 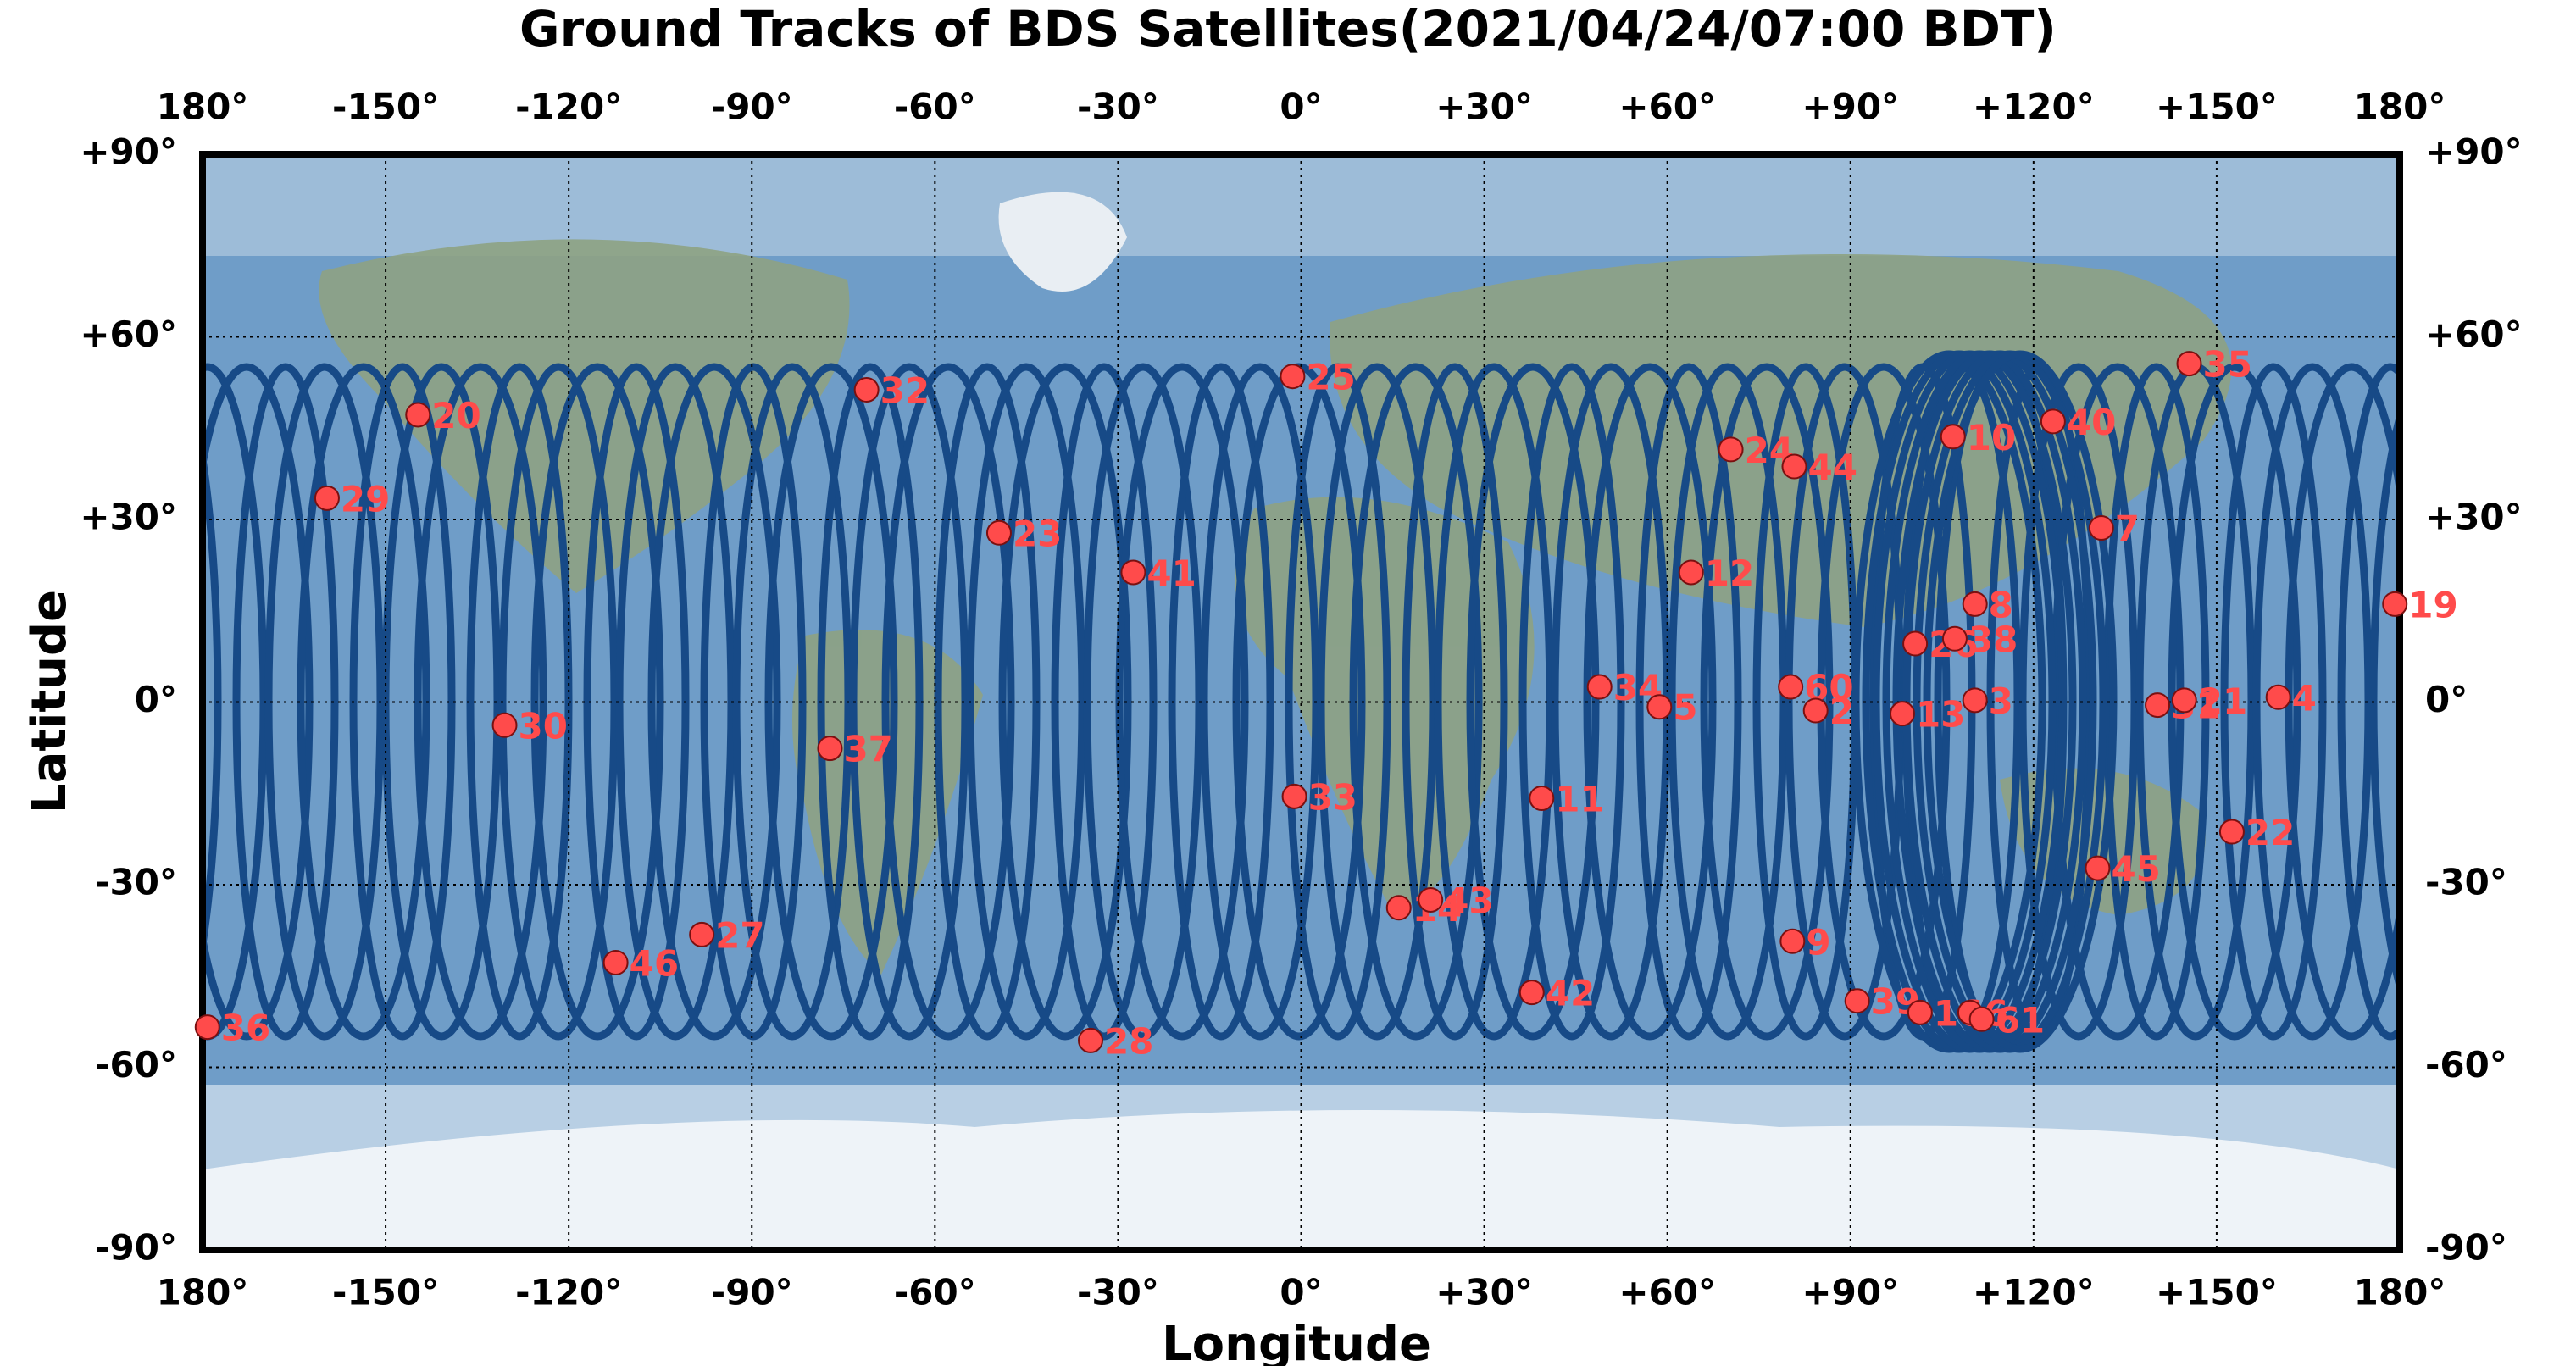 What do you see at coordinates (867, 749) in the screenshot?
I see `satellite-label: 37` at bounding box center [867, 749].